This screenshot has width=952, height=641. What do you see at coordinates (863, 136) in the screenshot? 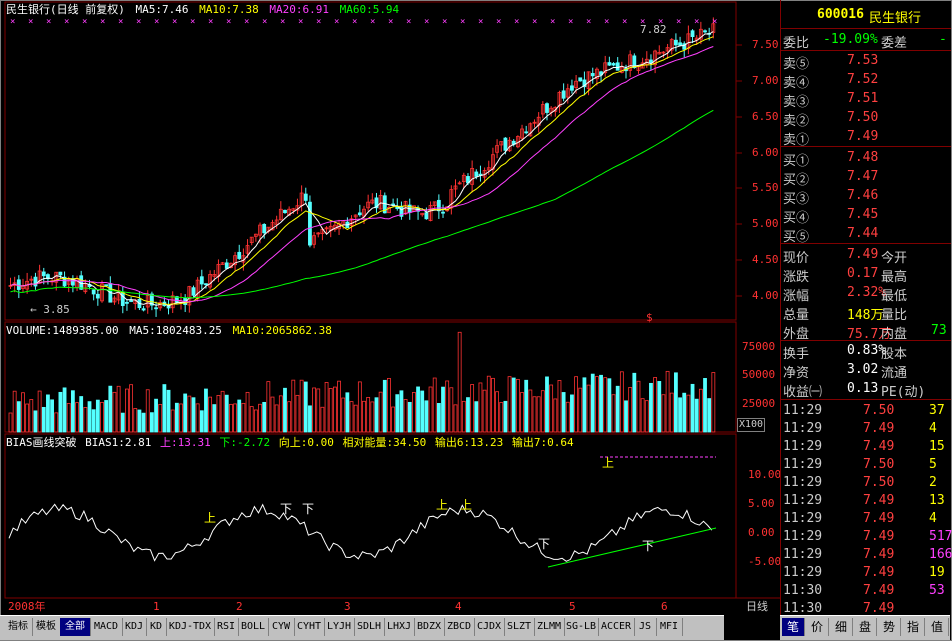
I see `sell-level-price: 7.49` at bounding box center [863, 136].